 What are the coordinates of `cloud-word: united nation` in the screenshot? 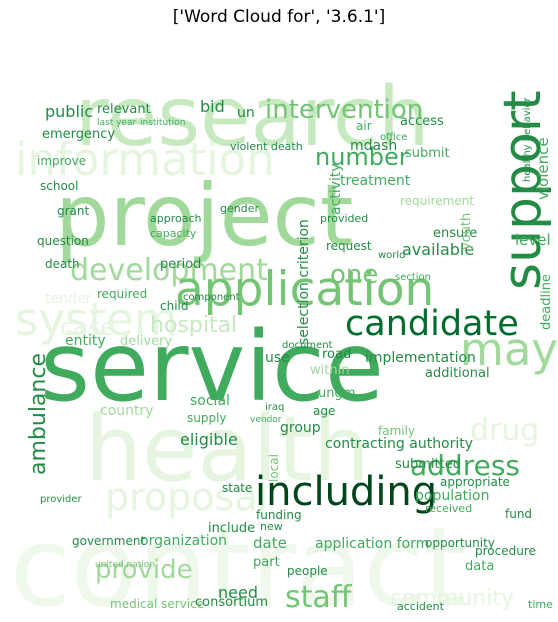 It's located at (125, 565).